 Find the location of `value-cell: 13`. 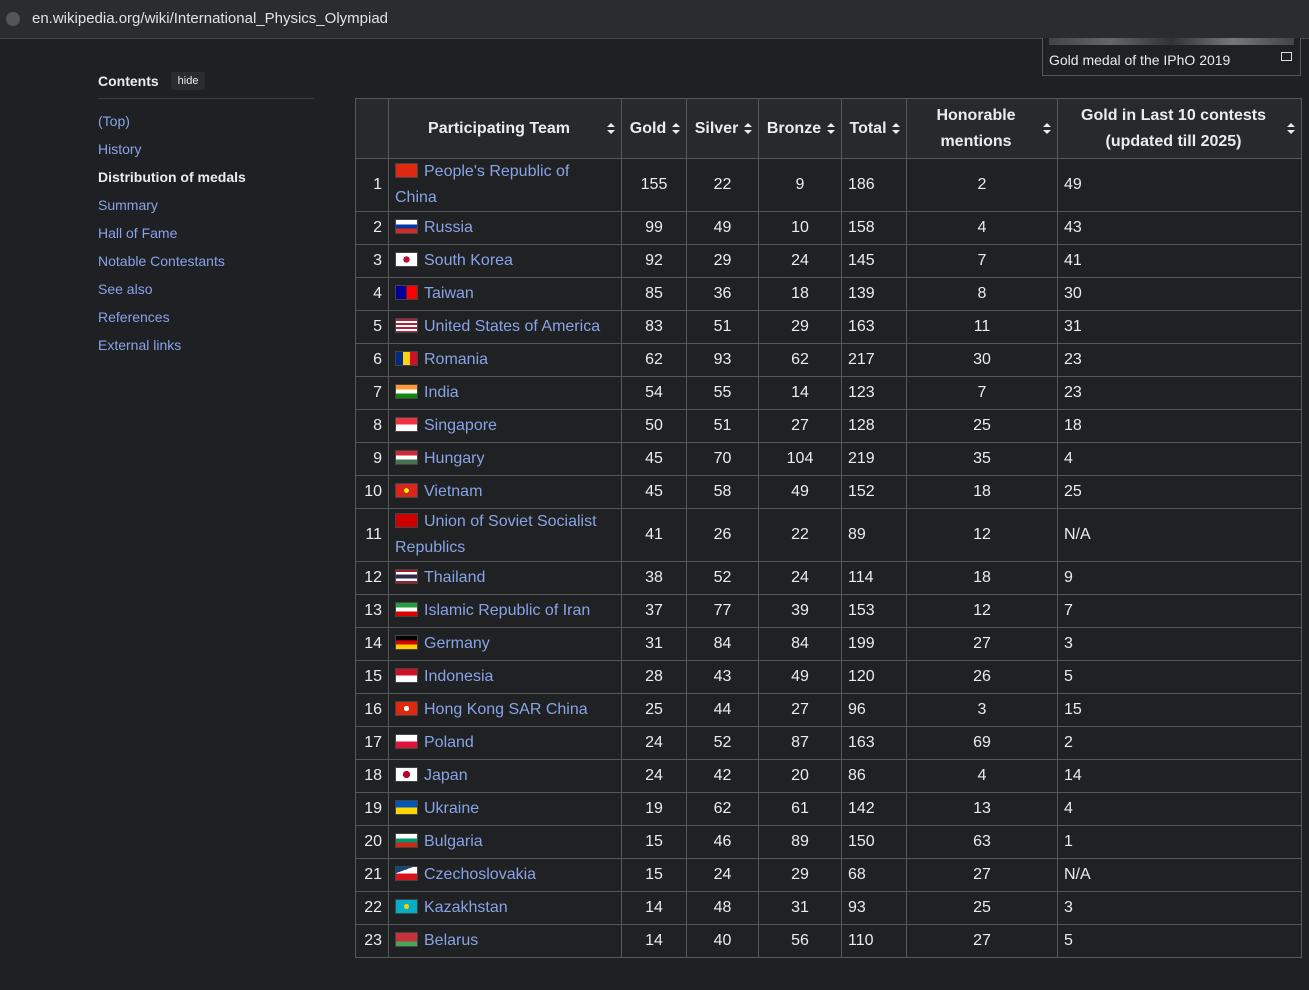

value-cell: 13 is located at coordinates (982, 809).